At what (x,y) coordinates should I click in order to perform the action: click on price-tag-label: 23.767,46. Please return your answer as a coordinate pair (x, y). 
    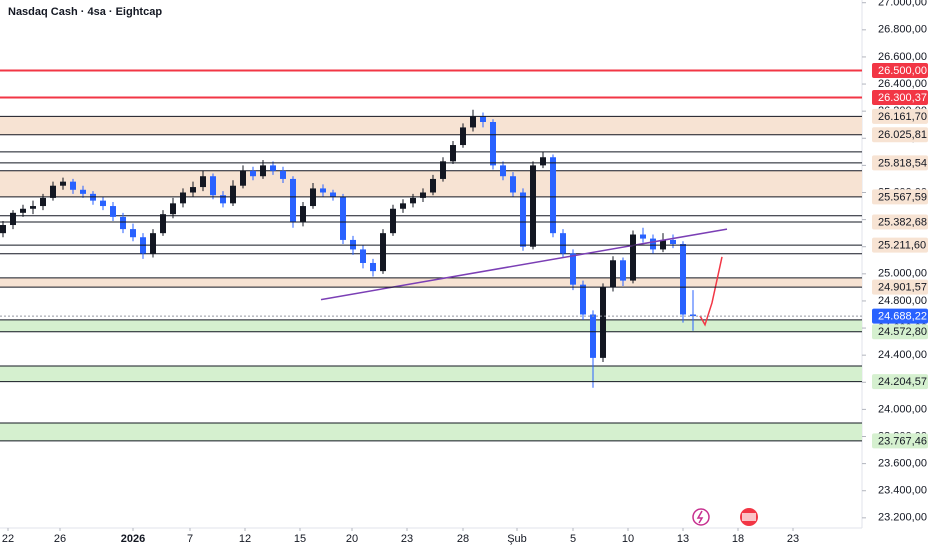
    Looking at the image, I should click on (902, 441).